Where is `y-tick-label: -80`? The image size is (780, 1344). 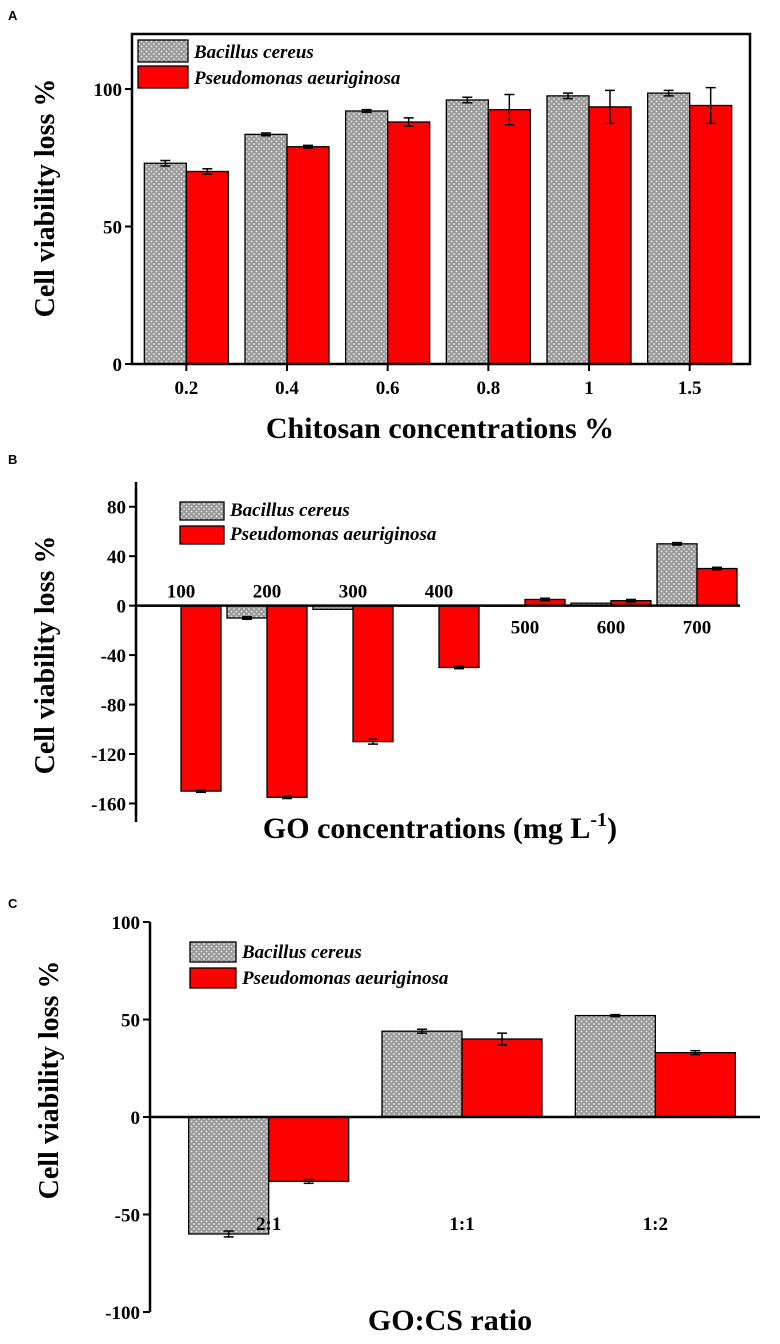
y-tick-label: -80 is located at coordinates (113, 706).